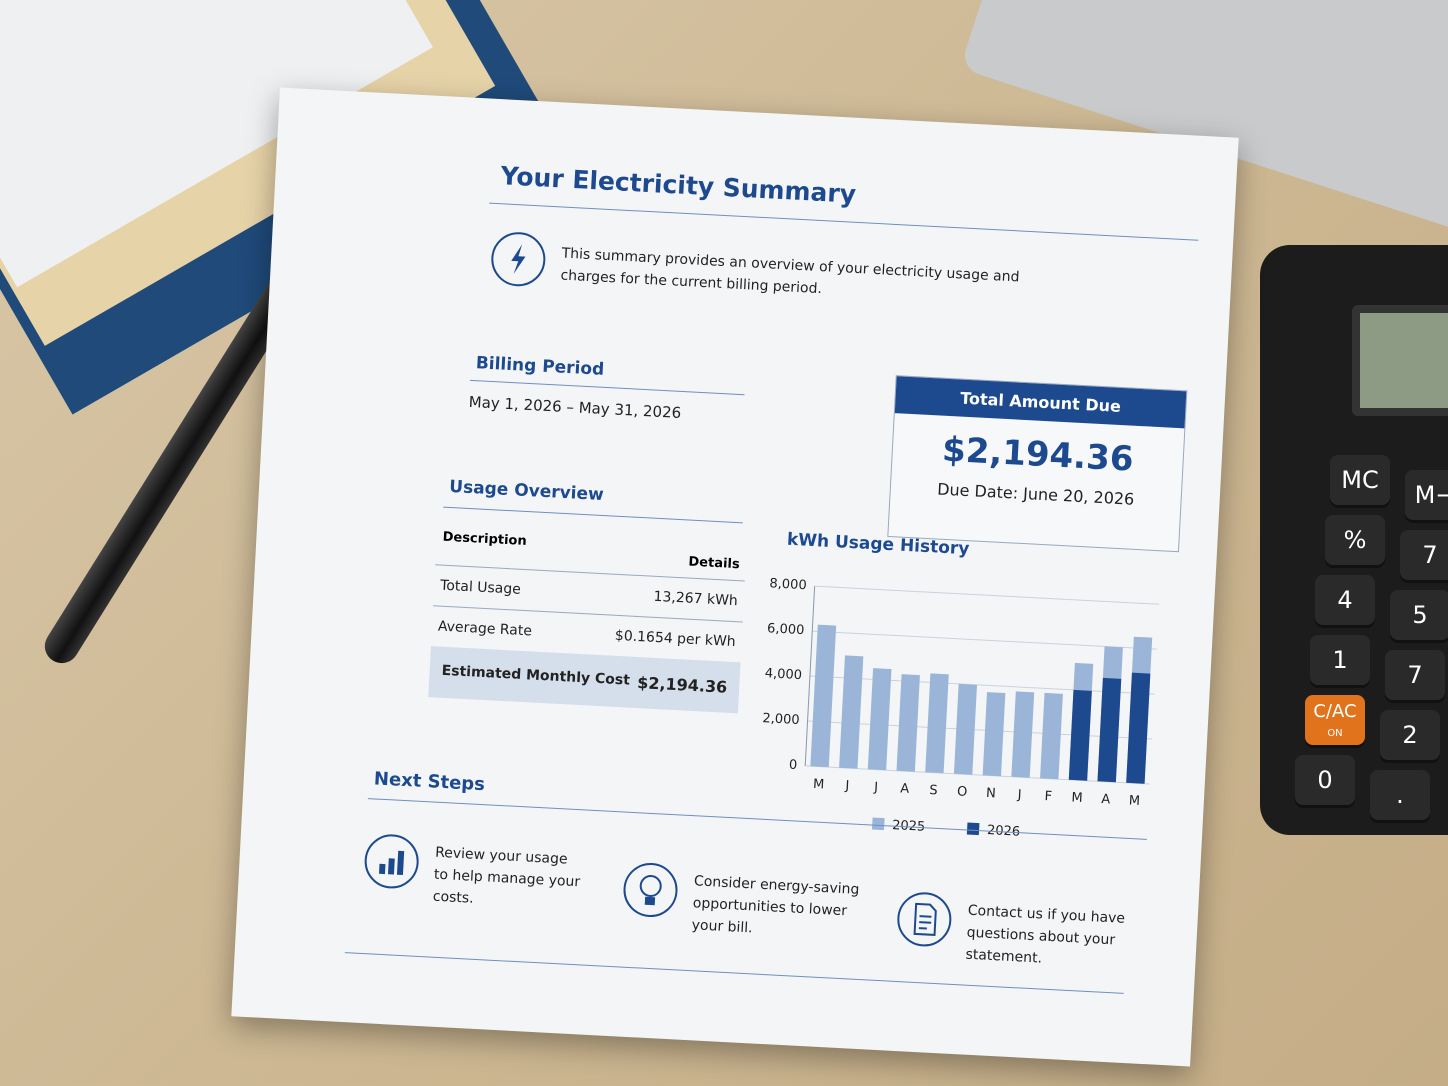  What do you see at coordinates (788, 584) in the screenshot?
I see `y-tick-label: 8,000` at bounding box center [788, 584].